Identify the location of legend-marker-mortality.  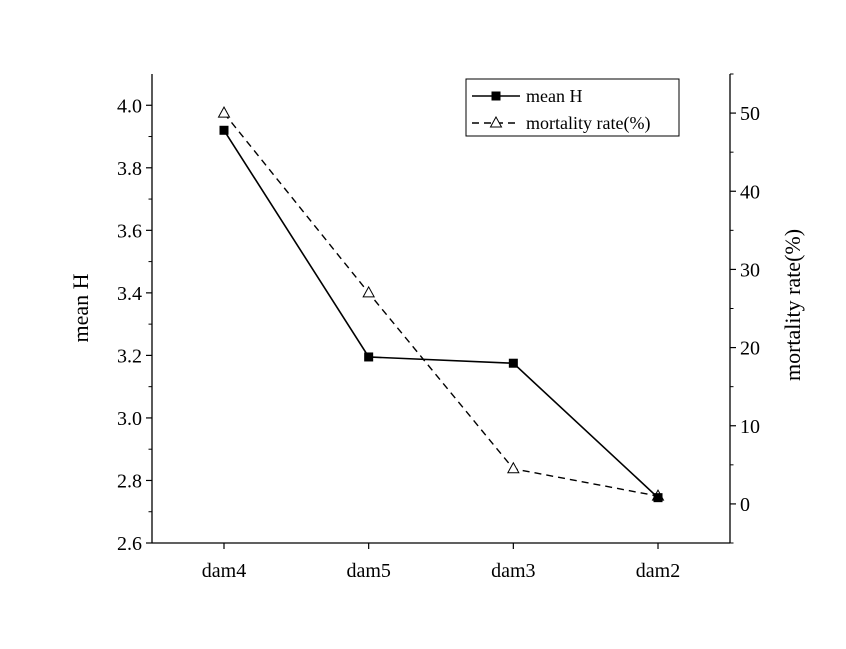
(496, 121).